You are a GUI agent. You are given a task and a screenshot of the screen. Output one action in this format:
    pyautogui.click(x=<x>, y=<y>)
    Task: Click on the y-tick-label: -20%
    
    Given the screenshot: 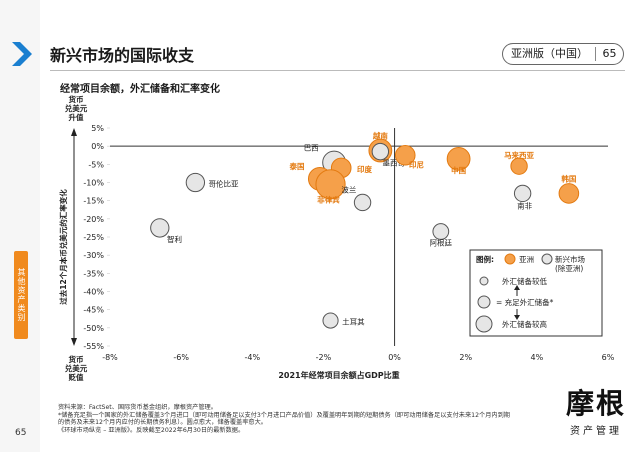 What is the action you would take?
    pyautogui.click(x=93, y=219)
    